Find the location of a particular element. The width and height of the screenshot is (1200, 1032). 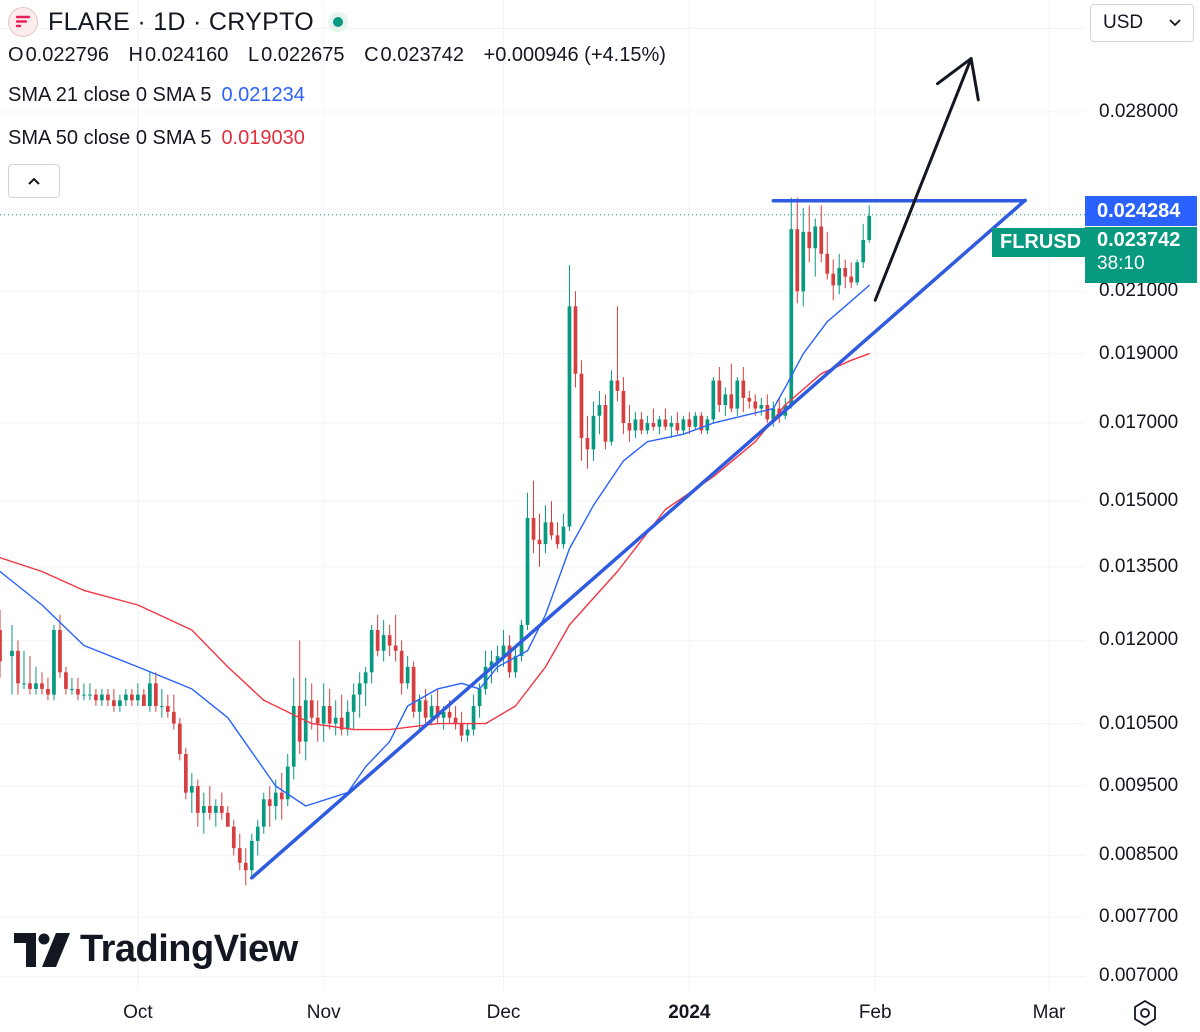

y-tick-label: 0.021000 is located at coordinates (1139, 291).